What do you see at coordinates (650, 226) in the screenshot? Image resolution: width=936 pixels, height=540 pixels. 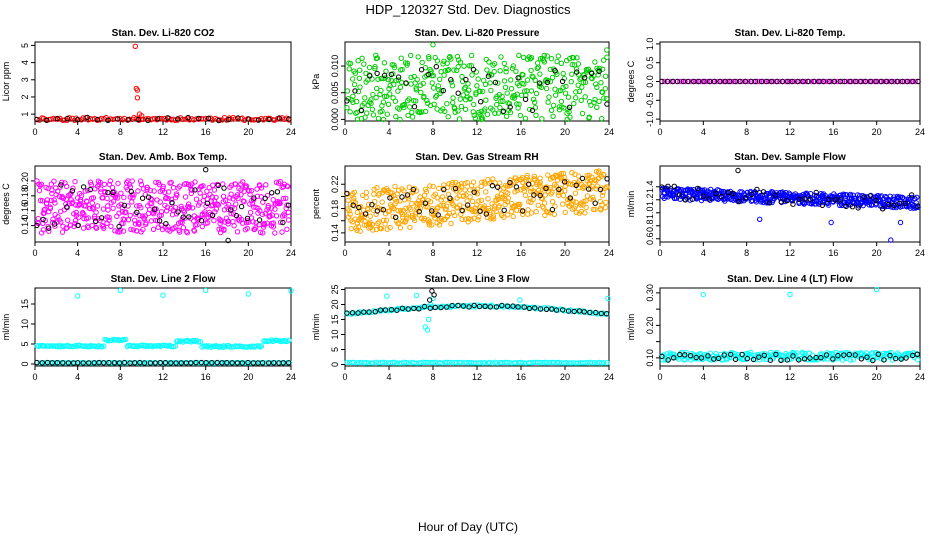 I see `y-tick-label: 0.8` at bounding box center [650, 226].